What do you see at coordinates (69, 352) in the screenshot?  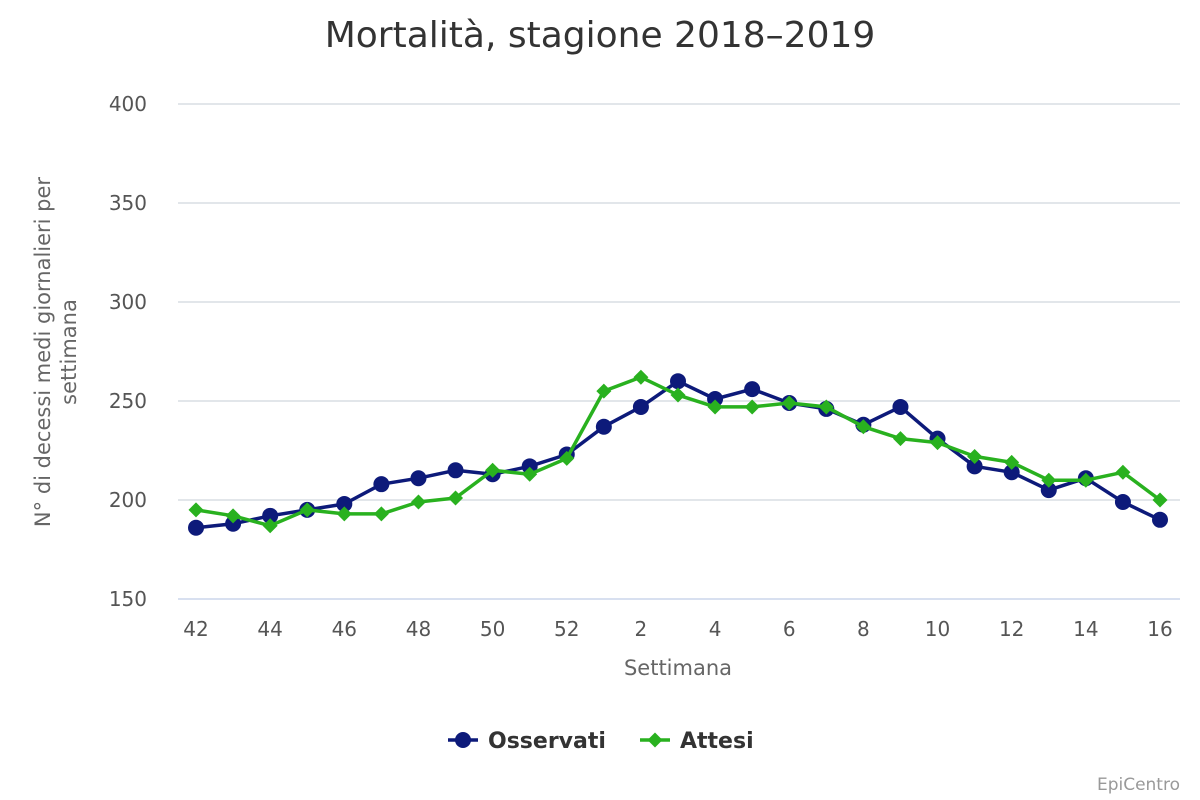 I see `y-axis-title-line: settimana` at bounding box center [69, 352].